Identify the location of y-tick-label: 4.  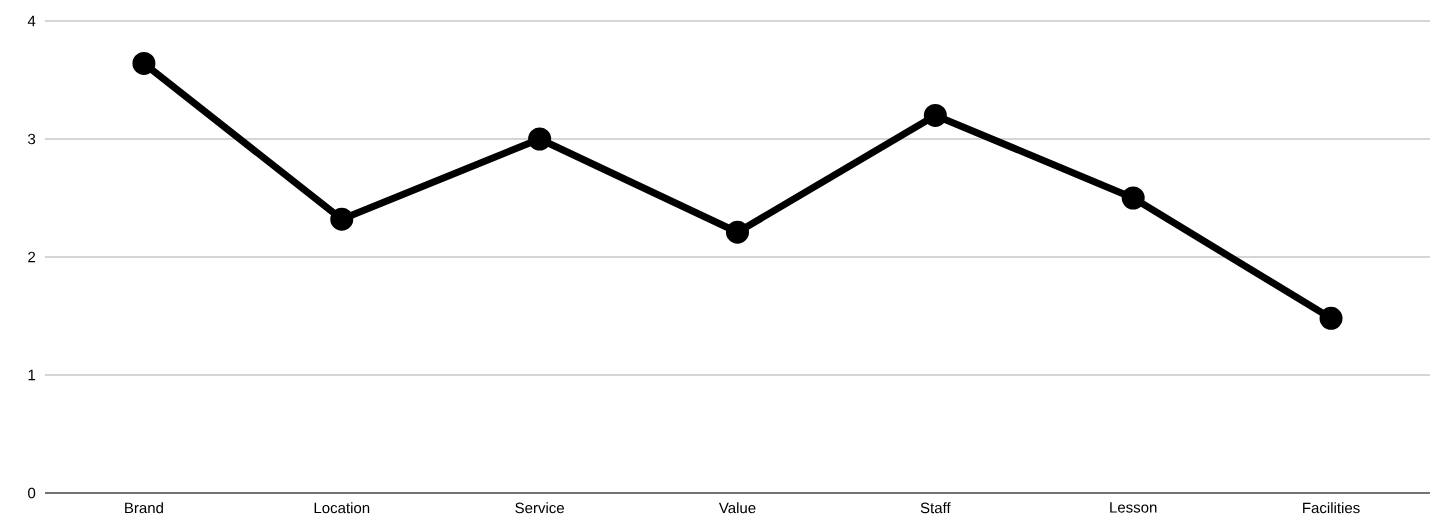
(31, 21).